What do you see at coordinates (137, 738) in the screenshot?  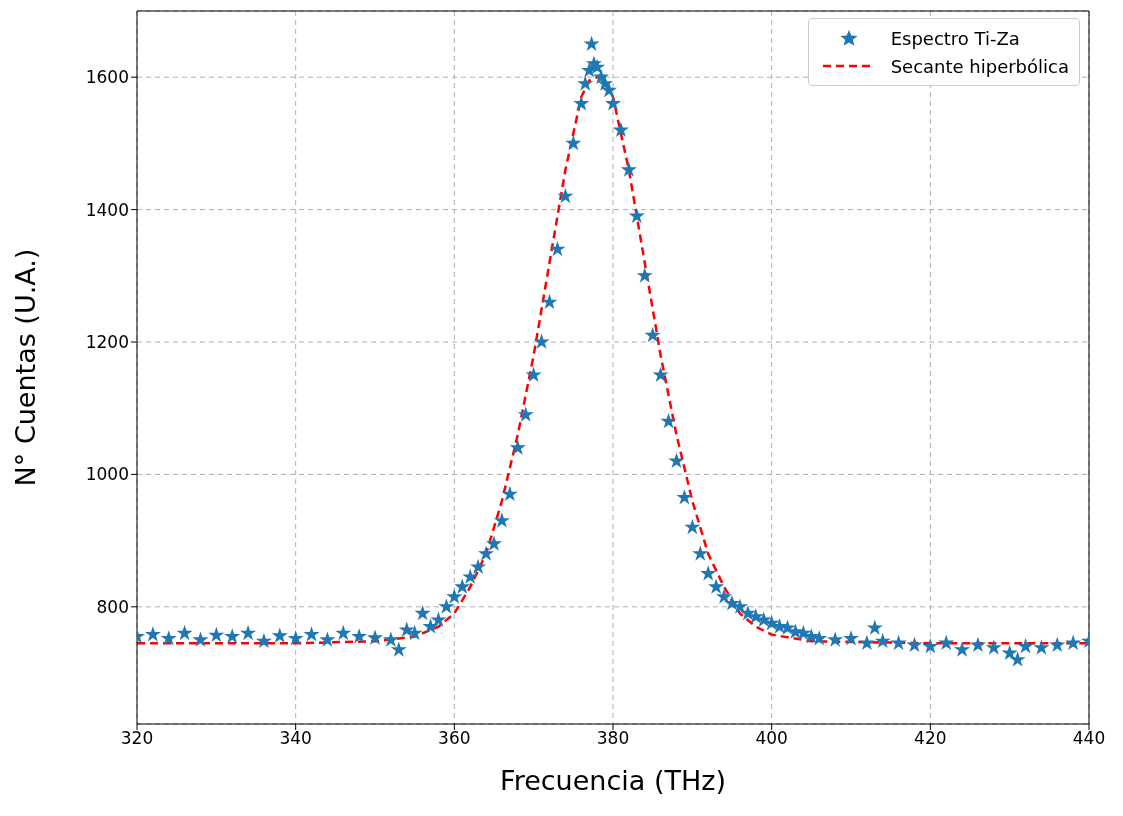 I see `x-tick-label: 320` at bounding box center [137, 738].